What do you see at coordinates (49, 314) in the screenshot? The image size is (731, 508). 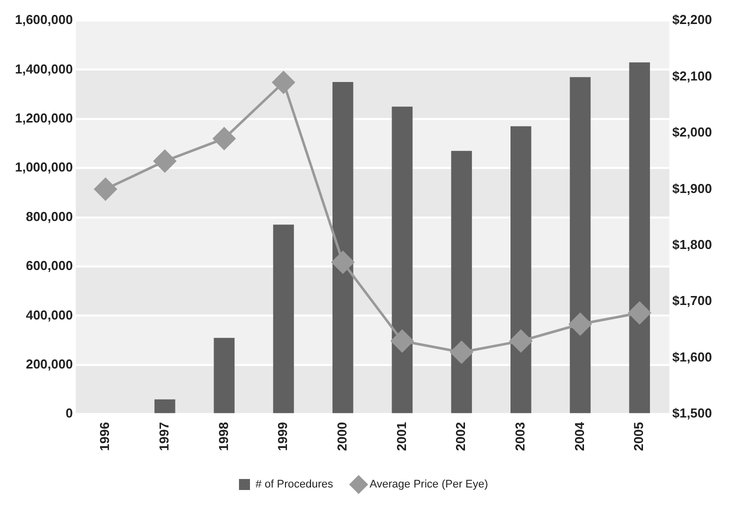 I see `y-tick-label: 400,000` at bounding box center [49, 314].